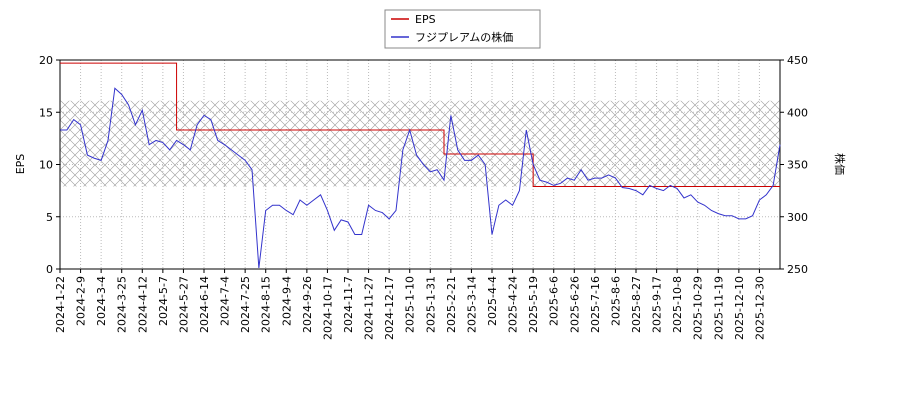 The height and width of the screenshot is (404, 900). I want to click on y2-tick-label: 400, so click(797, 112).